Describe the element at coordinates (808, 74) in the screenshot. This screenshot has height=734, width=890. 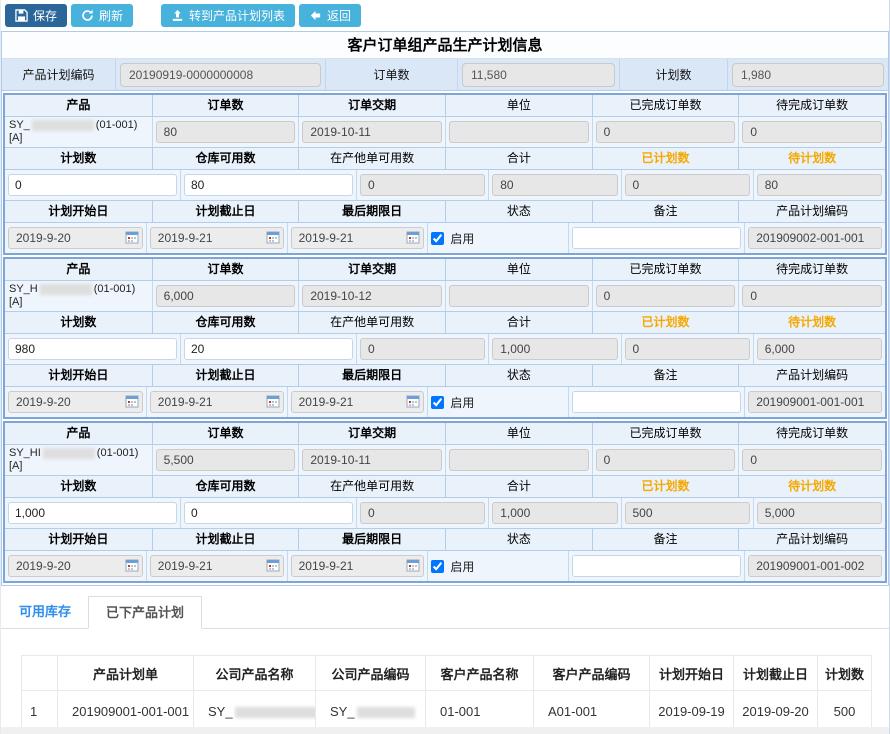
I see `plan-qty-field: 1,980` at that location.